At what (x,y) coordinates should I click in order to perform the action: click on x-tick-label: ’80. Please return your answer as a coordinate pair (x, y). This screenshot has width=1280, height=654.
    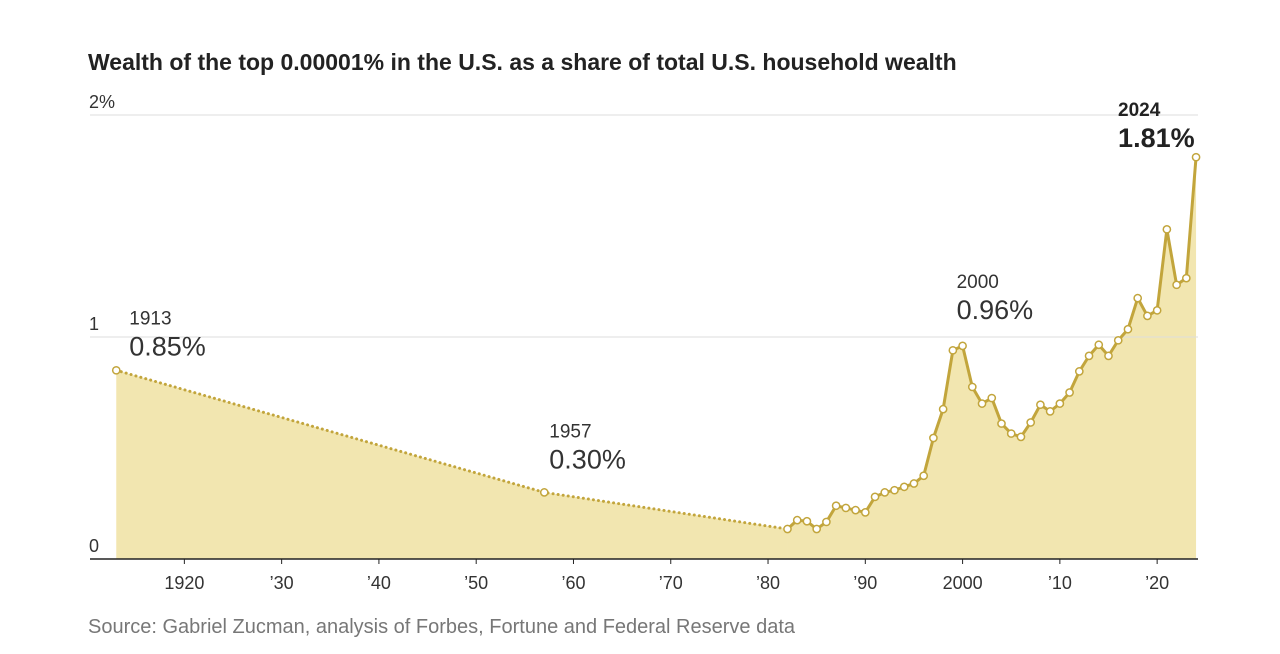
    Looking at the image, I should click on (768, 583).